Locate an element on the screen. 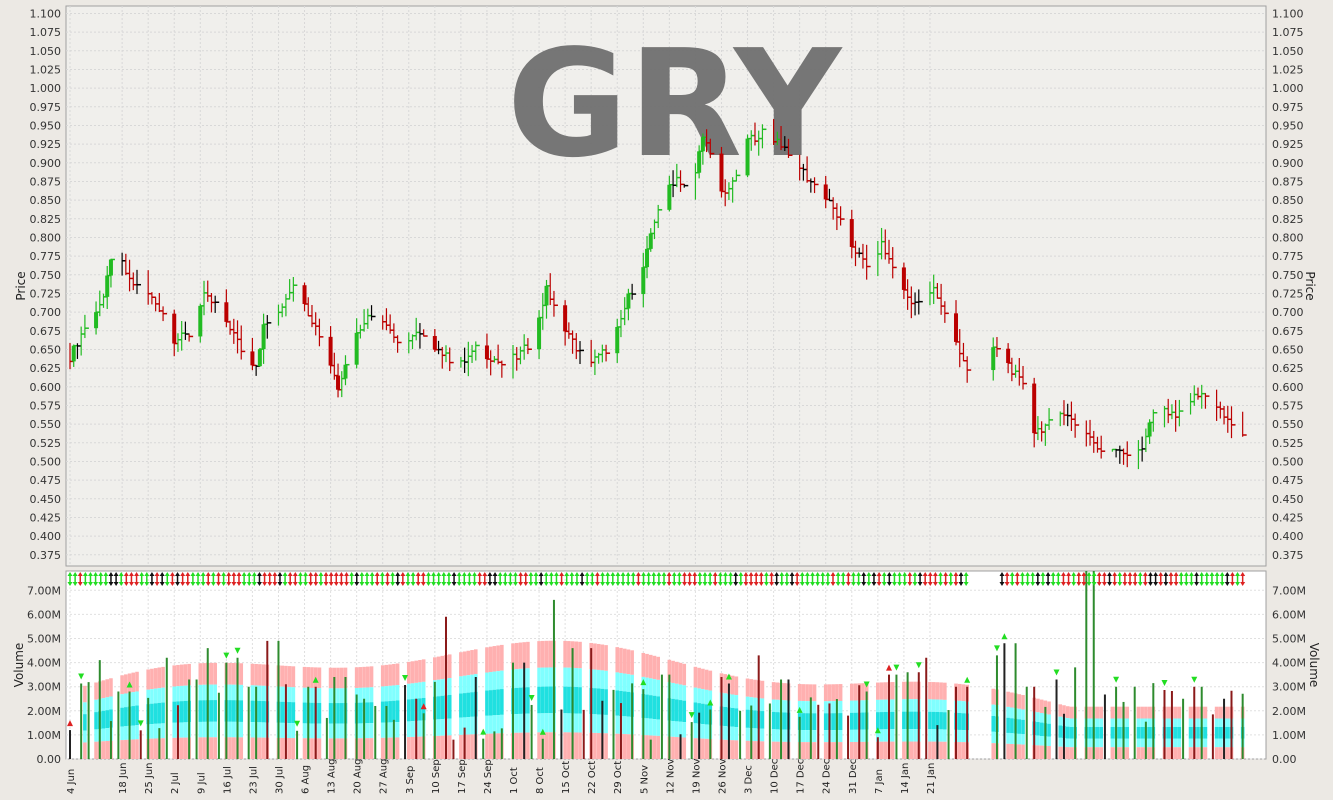 The height and width of the screenshot is (800, 1333). price-tick-label: 0.475 is located at coordinates (1288, 480).